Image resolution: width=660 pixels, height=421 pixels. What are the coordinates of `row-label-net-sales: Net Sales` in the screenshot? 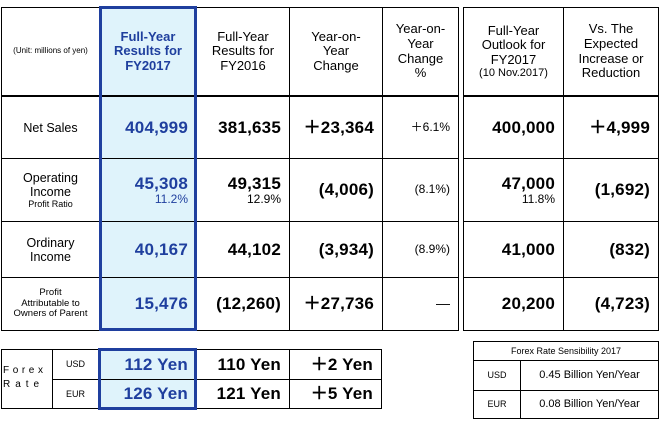 It's located at (50, 127).